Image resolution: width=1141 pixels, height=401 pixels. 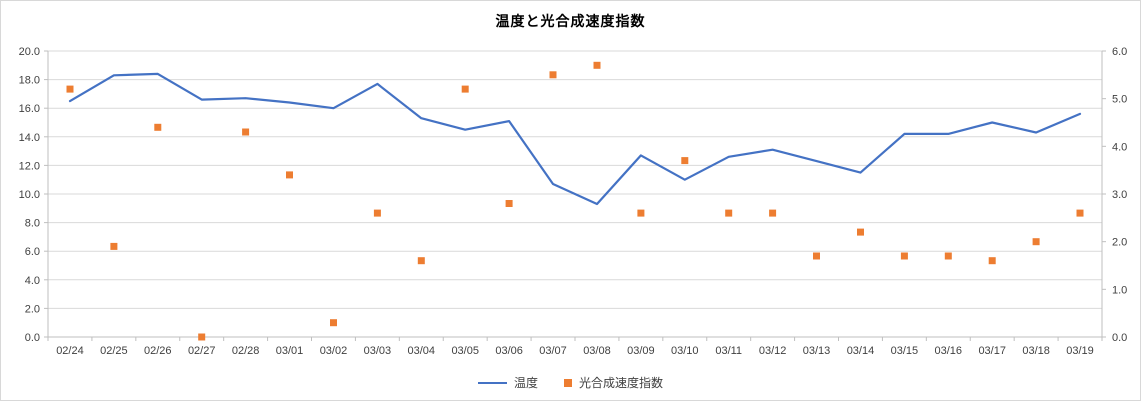 I want to click on y-axis-right-label: 5.0, so click(x=1119, y=100).